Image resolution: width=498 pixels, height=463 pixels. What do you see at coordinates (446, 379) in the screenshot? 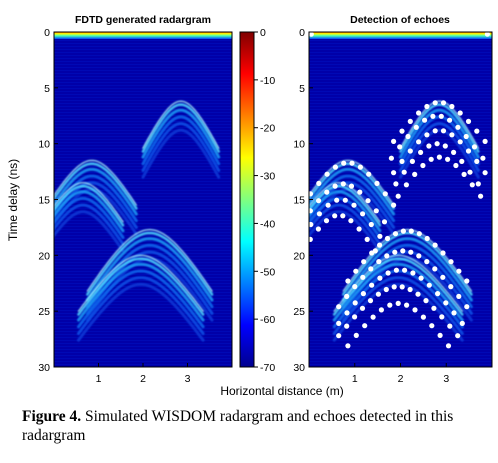
I see `x-tick-label: 3` at bounding box center [446, 379].